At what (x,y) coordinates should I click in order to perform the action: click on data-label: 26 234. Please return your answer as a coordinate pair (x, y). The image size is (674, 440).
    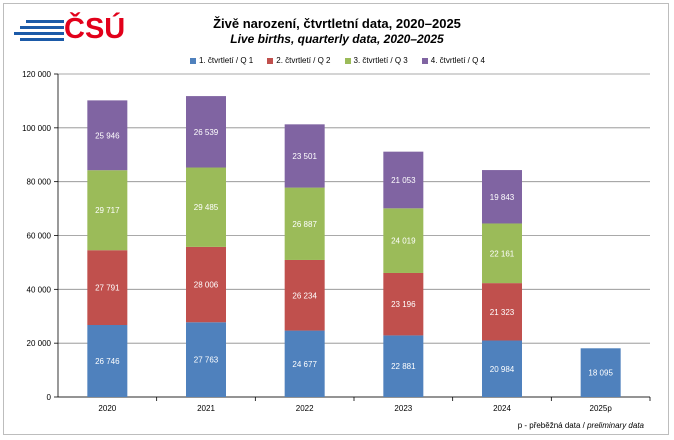
    Looking at the image, I should click on (304, 295).